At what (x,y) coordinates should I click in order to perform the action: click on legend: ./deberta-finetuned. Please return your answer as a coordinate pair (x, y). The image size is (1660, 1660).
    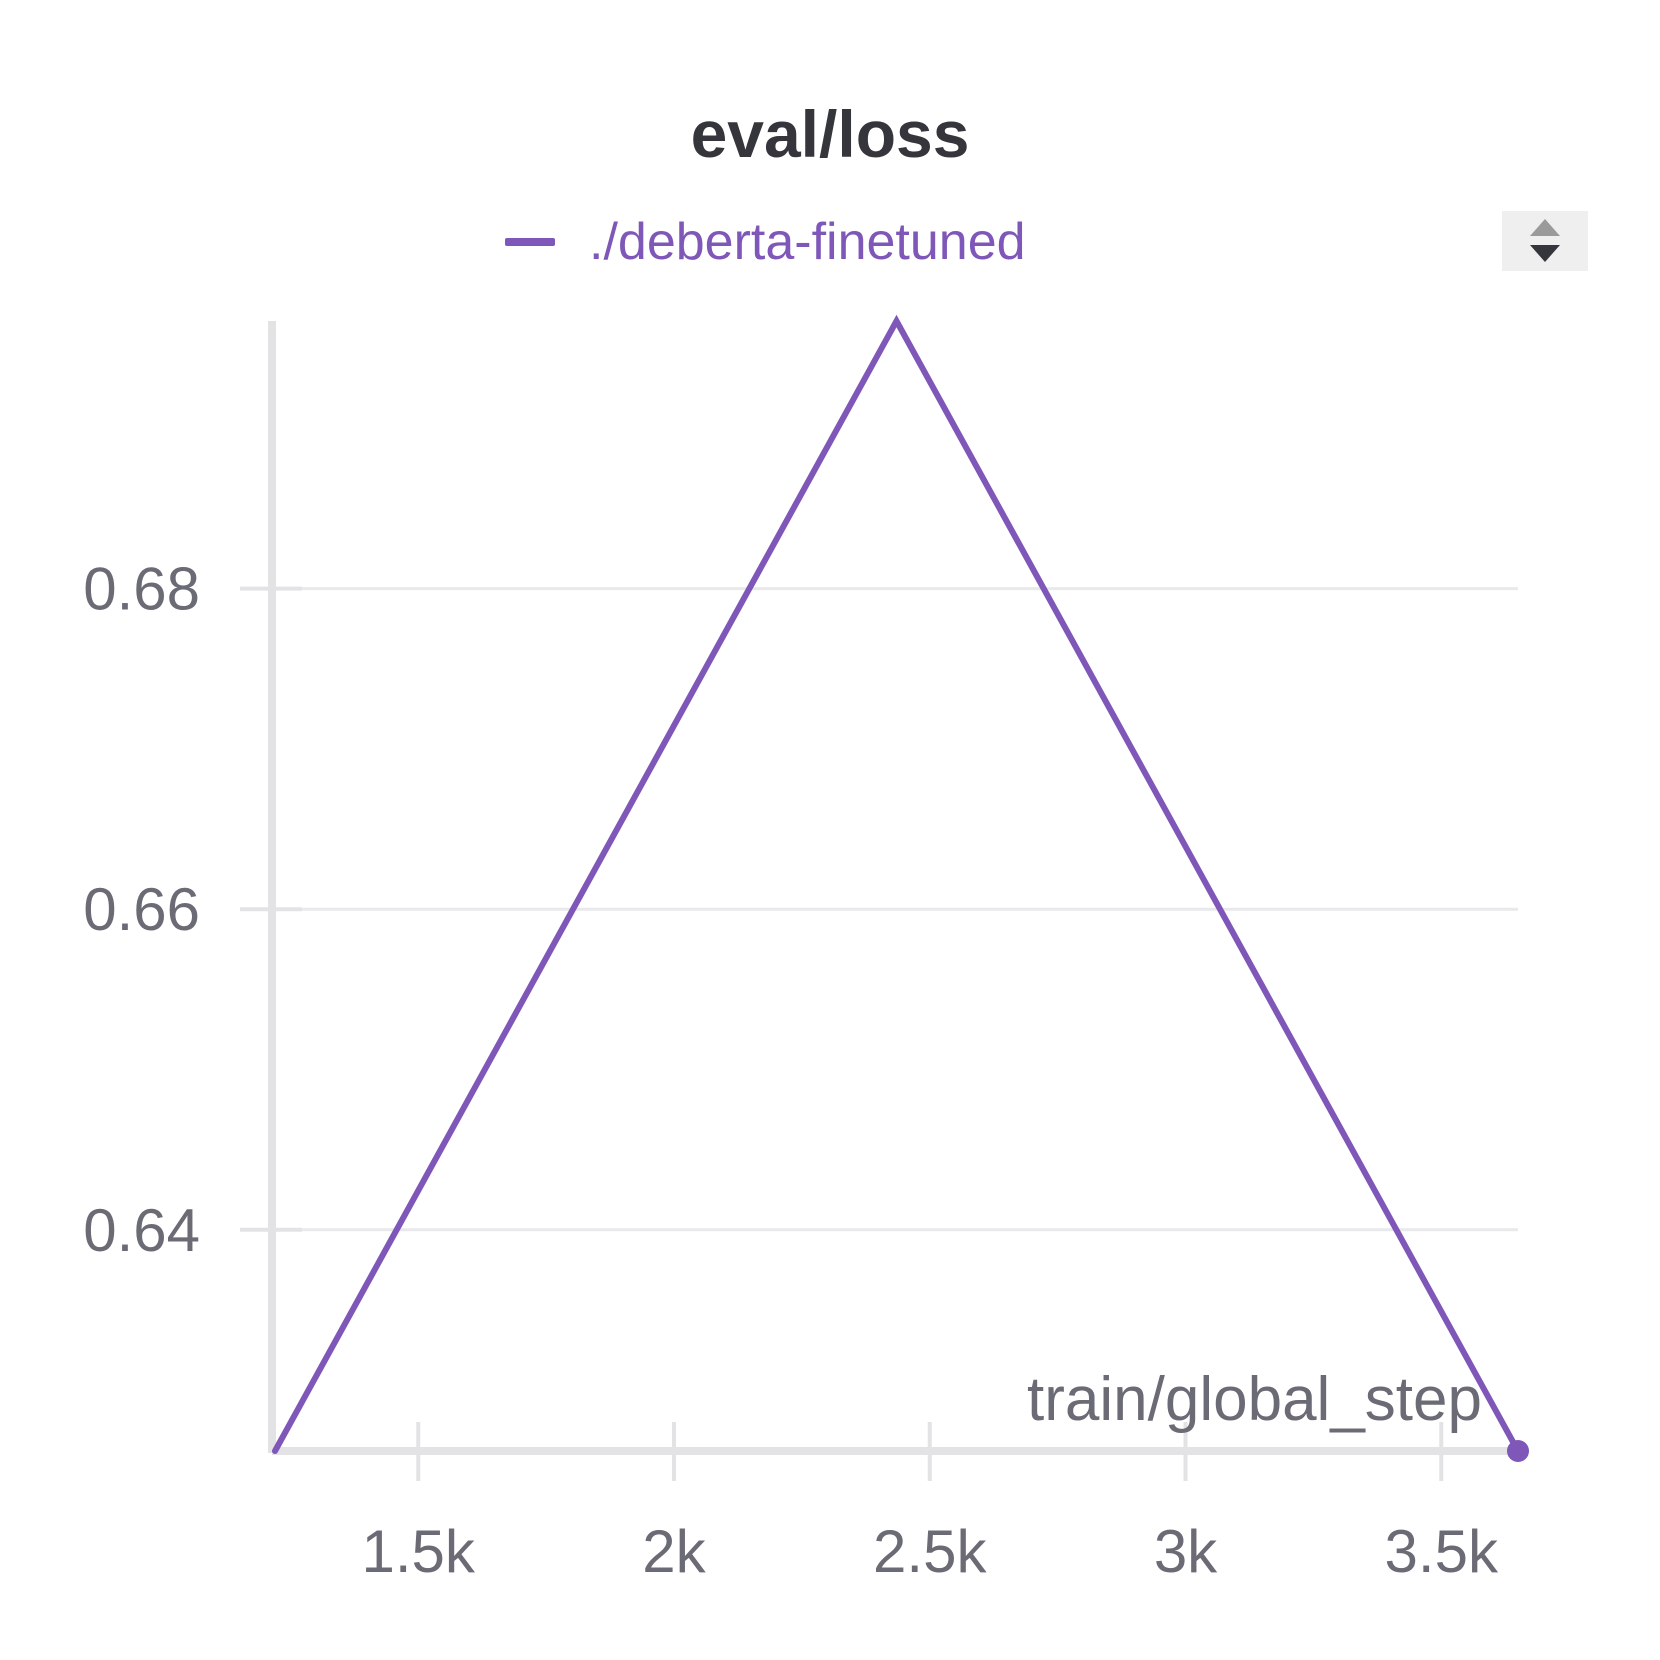
    Looking at the image, I should click on (765, 242).